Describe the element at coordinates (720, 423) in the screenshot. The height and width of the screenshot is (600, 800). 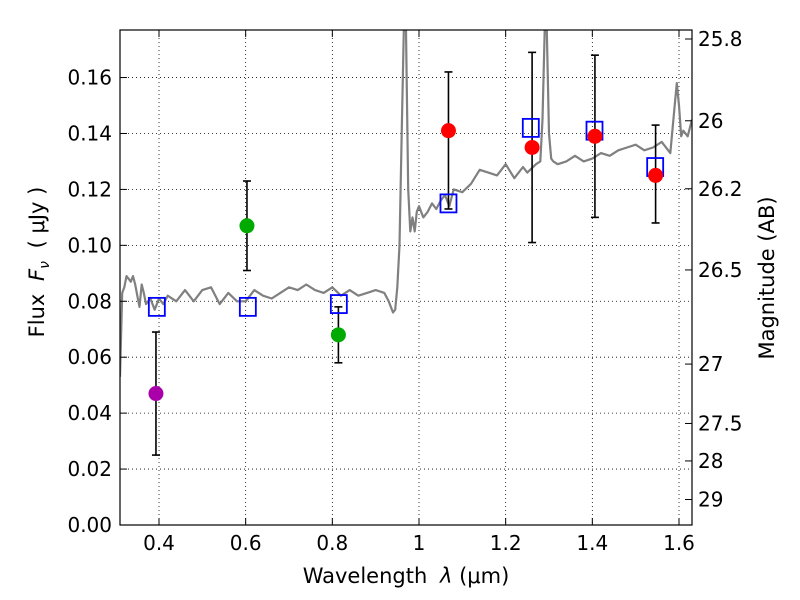
I see `y2-tick-label: 27.5` at that location.